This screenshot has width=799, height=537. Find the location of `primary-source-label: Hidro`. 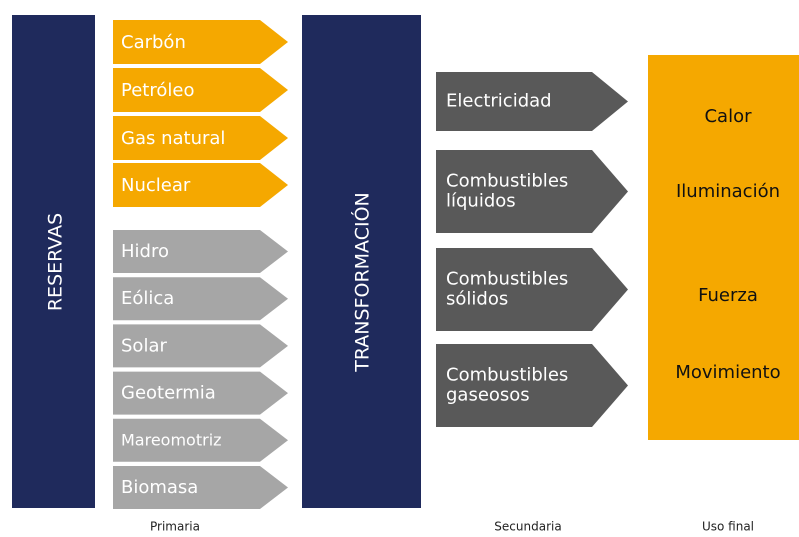

primary-source-label: Hidro is located at coordinates (145, 251).